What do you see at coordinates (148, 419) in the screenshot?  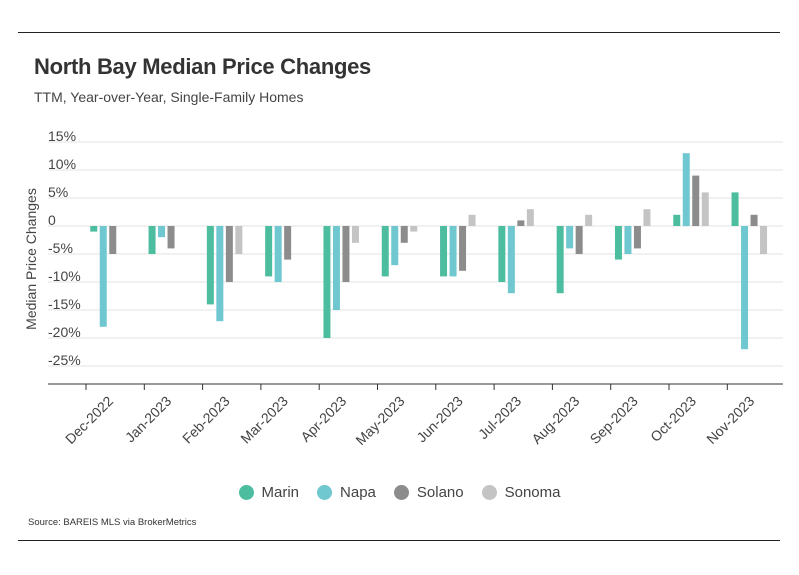 I see `x-tick-label: Jan-2023` at bounding box center [148, 419].